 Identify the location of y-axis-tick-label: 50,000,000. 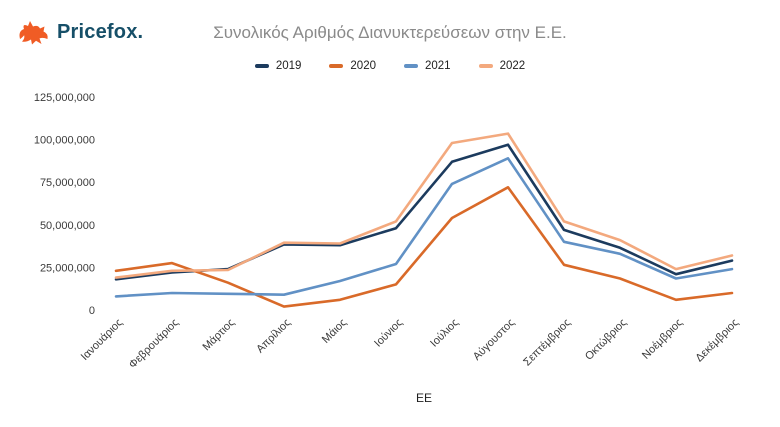
(67, 226).